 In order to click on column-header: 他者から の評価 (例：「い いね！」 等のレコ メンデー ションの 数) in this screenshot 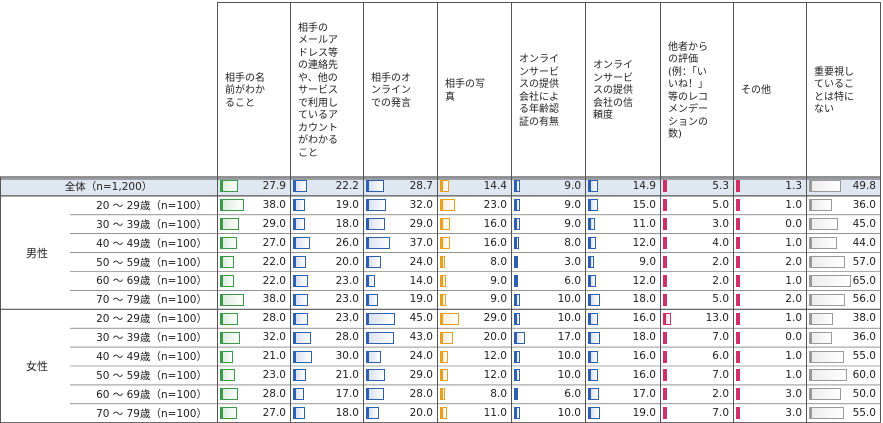, I will do `click(688, 91)`.